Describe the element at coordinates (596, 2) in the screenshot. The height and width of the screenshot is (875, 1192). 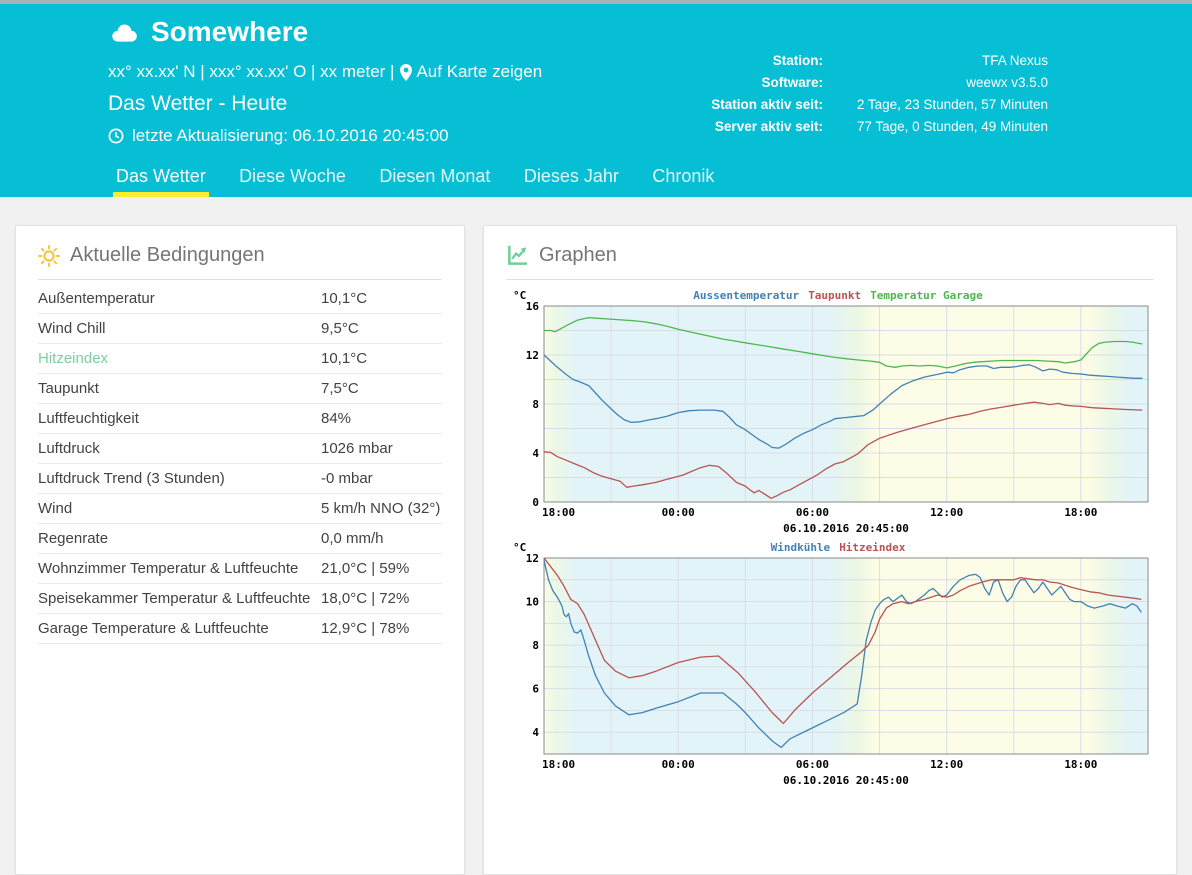
I see `top-strip` at that location.